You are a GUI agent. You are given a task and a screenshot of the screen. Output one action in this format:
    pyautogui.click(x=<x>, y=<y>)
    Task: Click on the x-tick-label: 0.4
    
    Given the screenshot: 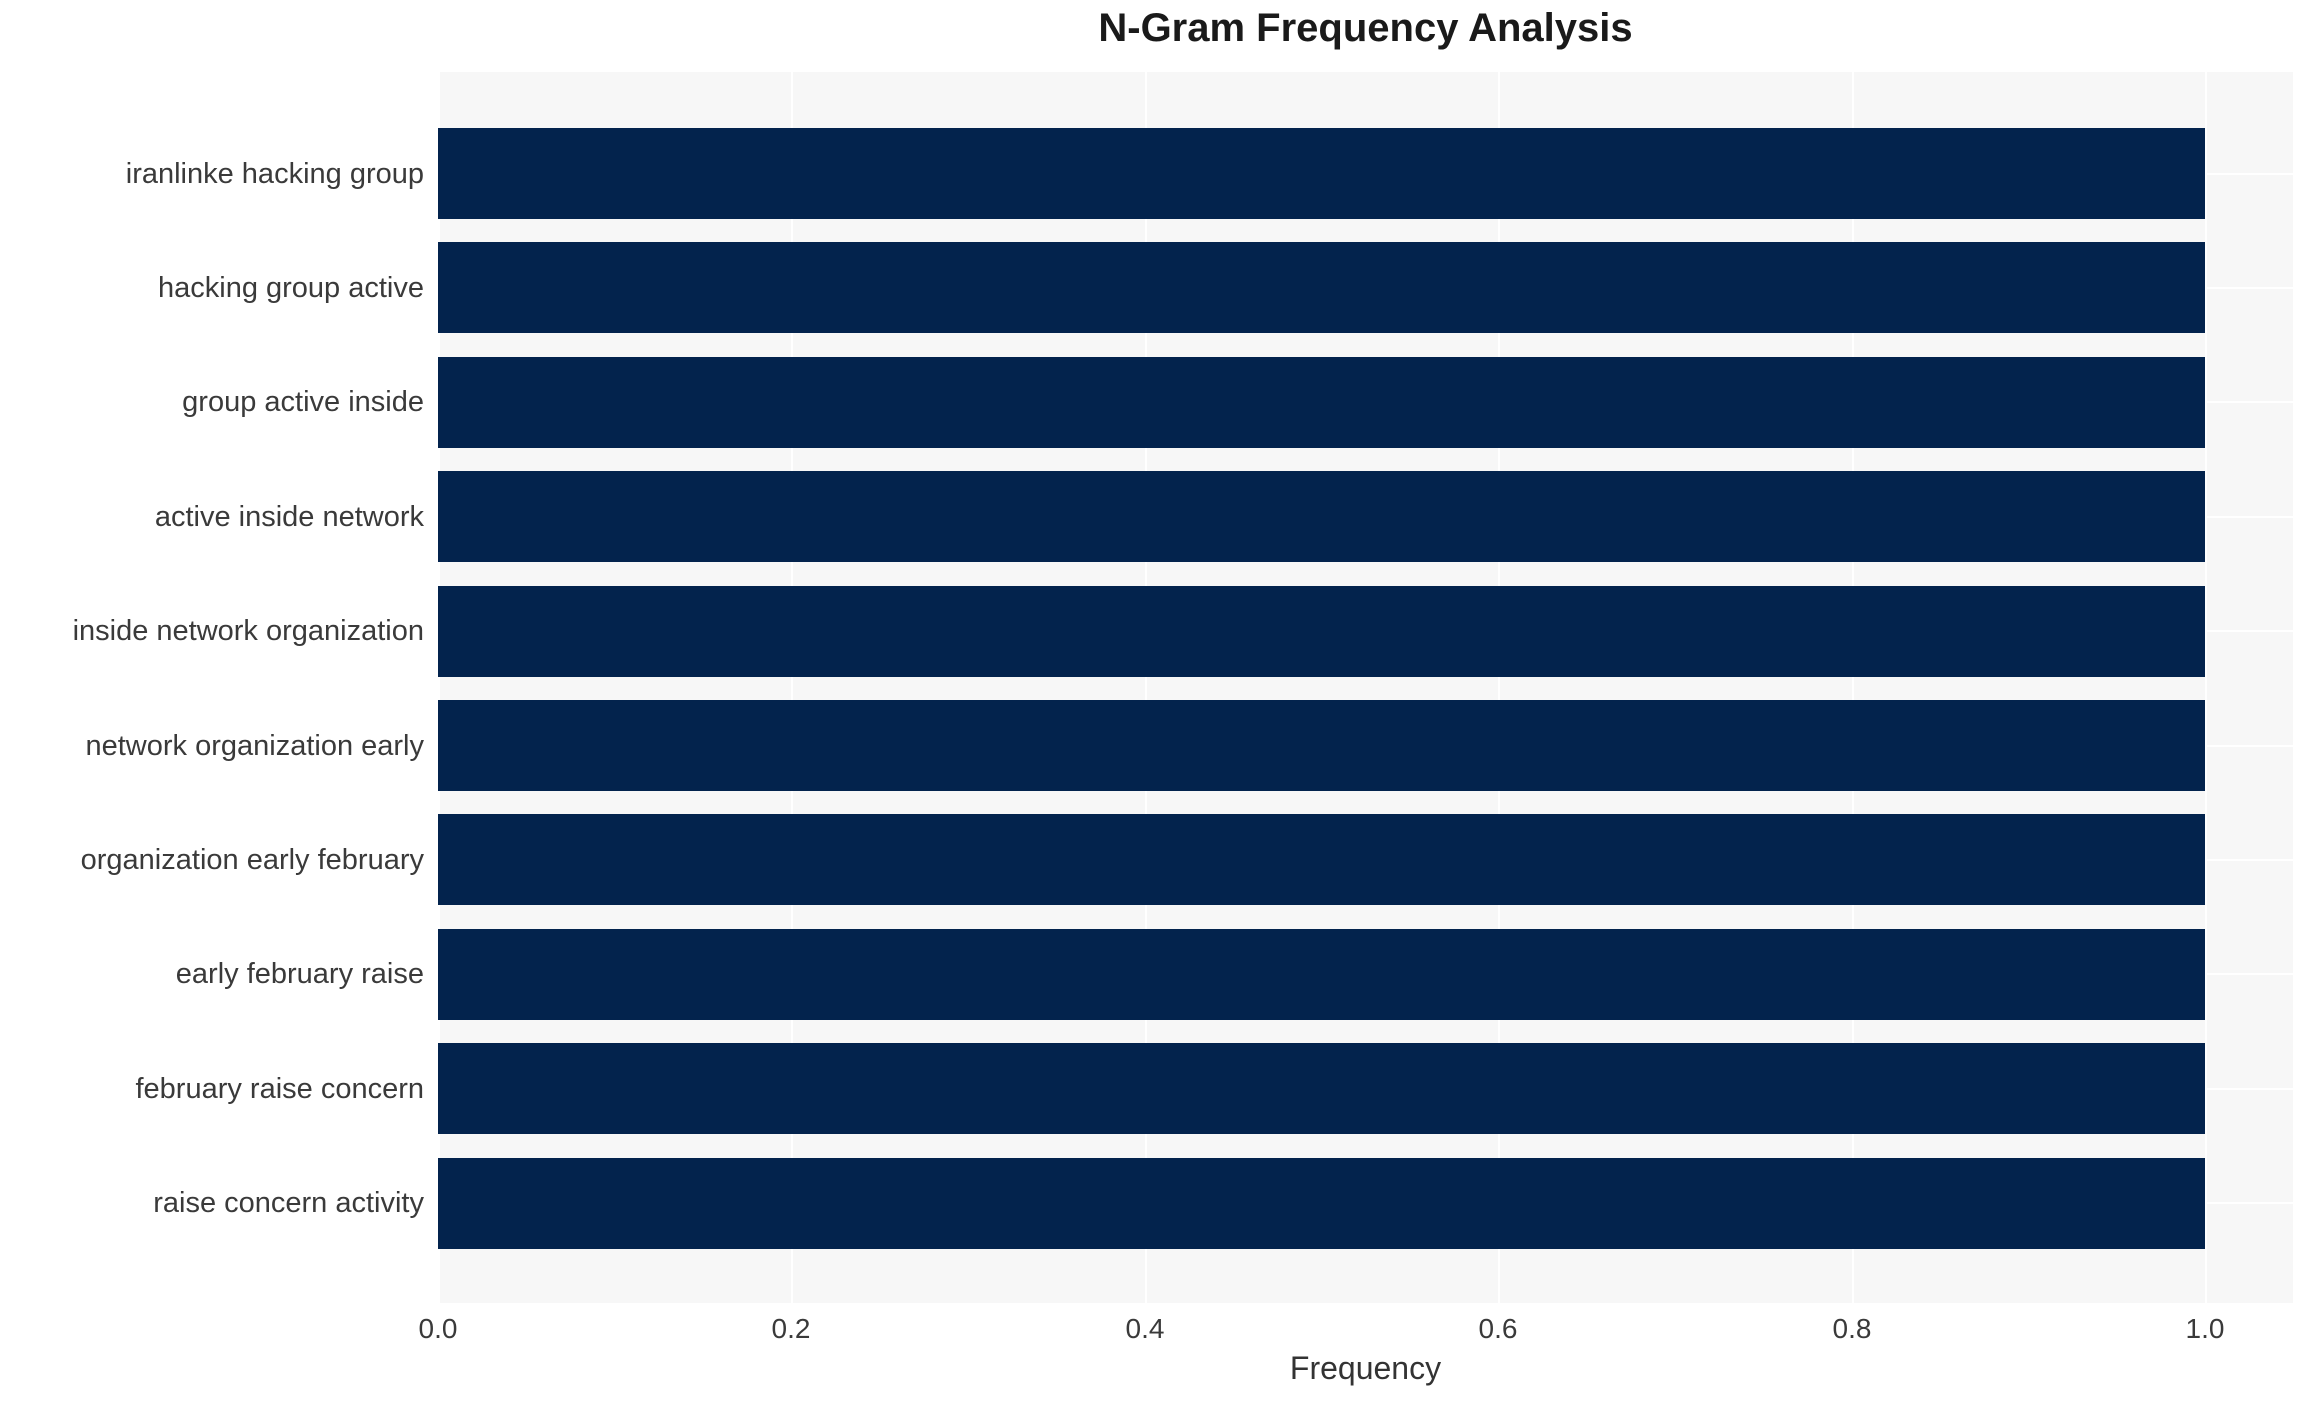 What is the action you would take?
    pyautogui.click(x=1145, y=1328)
    